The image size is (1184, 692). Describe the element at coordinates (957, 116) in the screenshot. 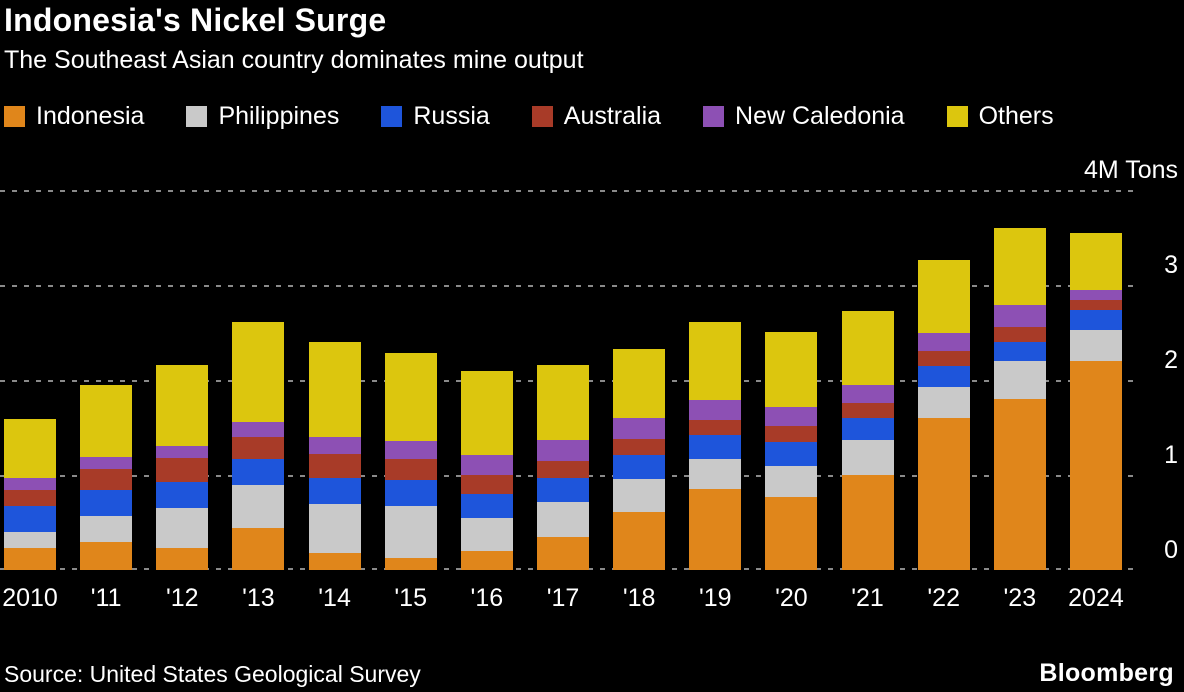

I see `legend-swatch-others` at that location.